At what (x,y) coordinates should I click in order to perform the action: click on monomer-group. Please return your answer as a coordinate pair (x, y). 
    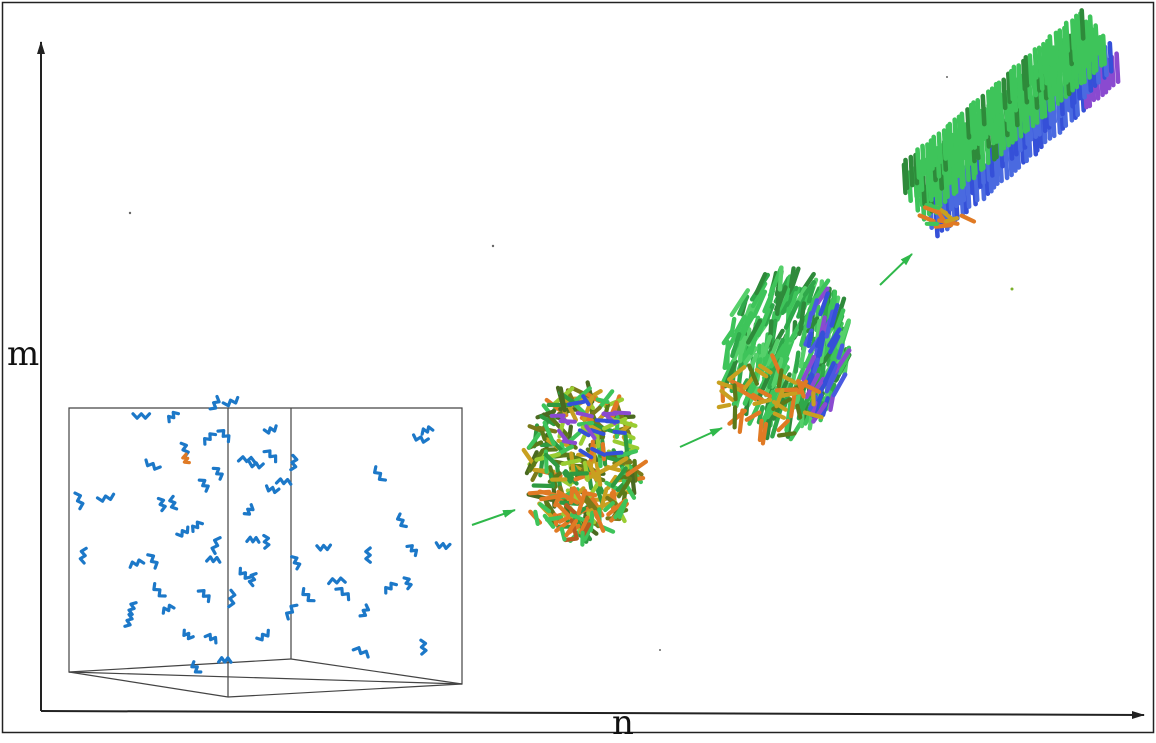
    Looking at the image, I should click on (262, 535).